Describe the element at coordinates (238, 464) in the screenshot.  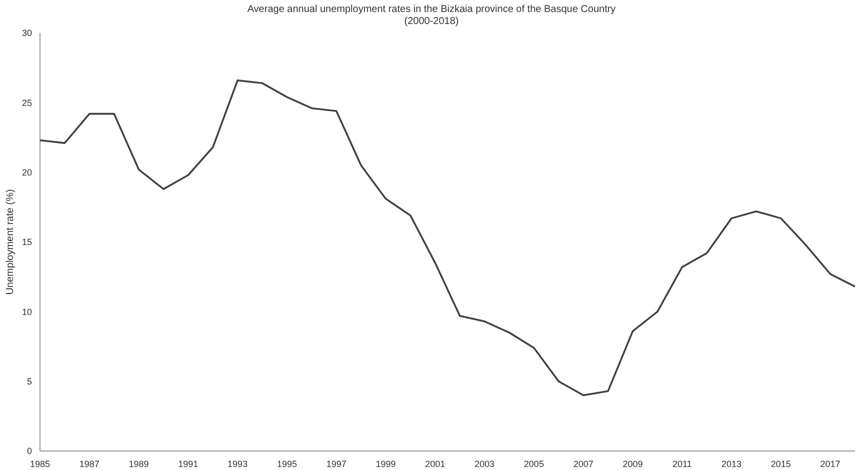
I see `x-tick-label: 1993` at that location.